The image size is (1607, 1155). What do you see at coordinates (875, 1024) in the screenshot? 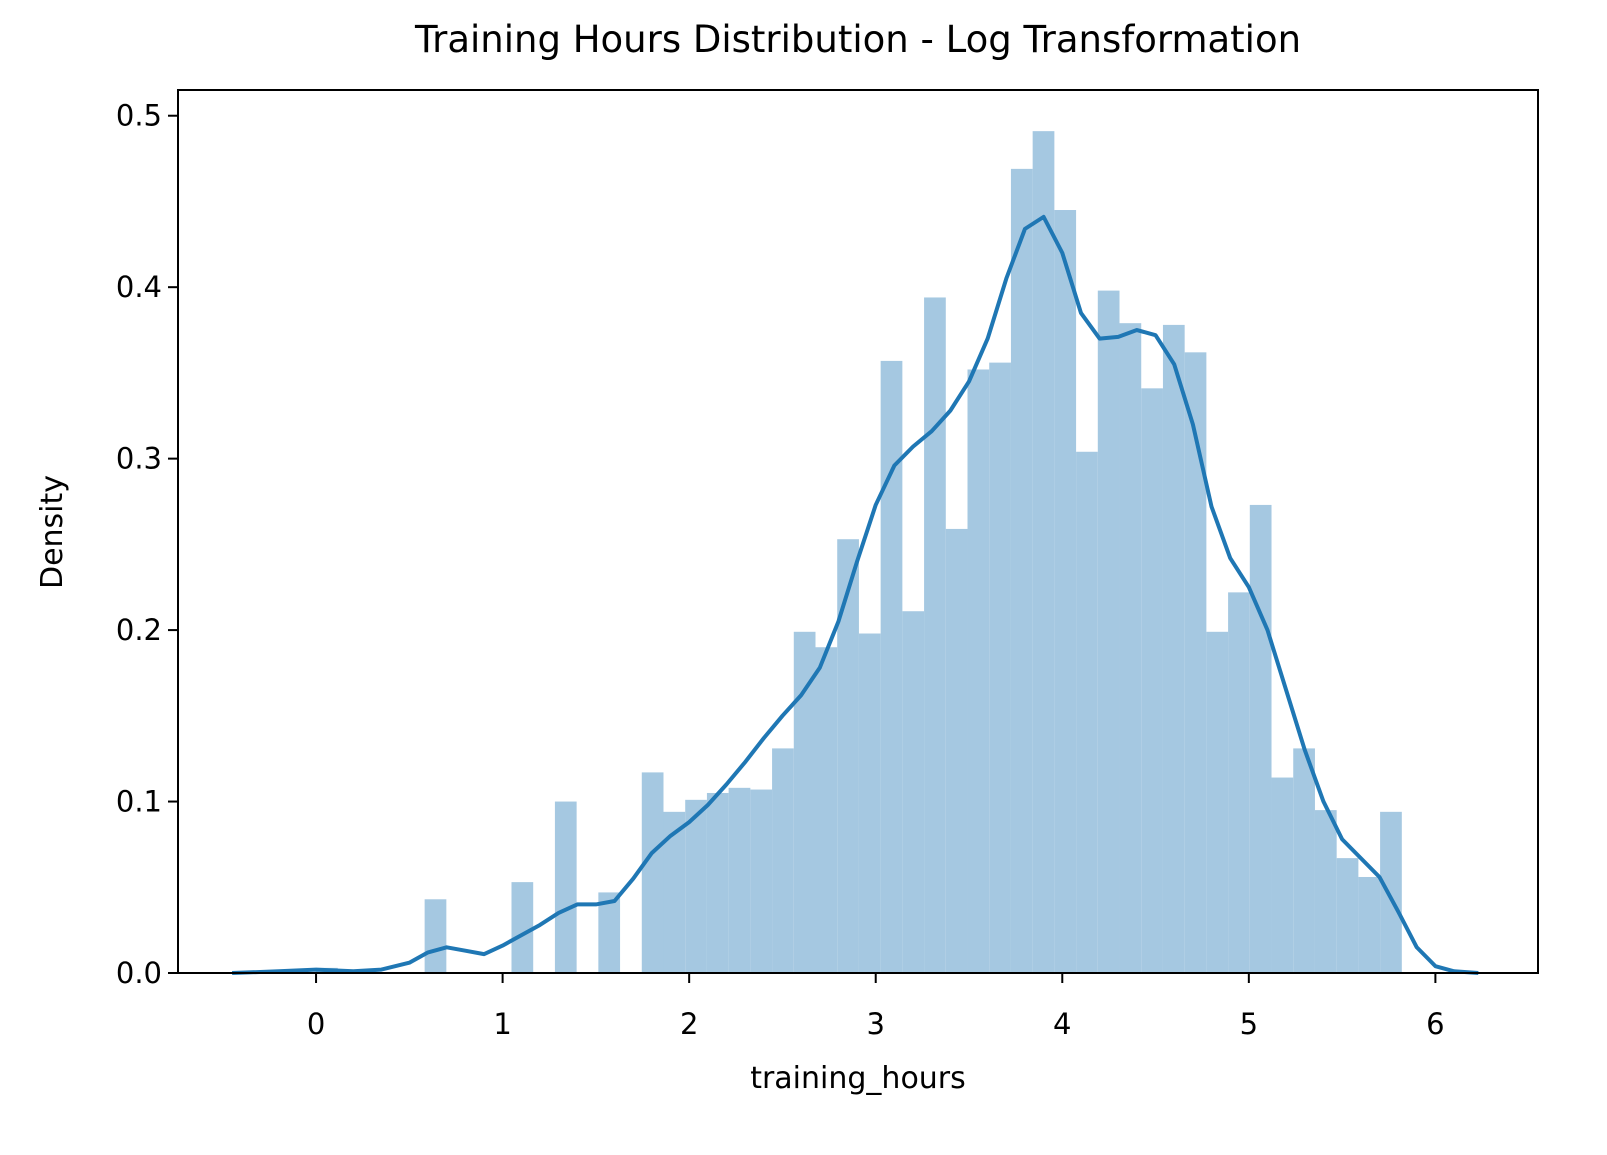
I see `x-tick-label: 3` at bounding box center [875, 1024].